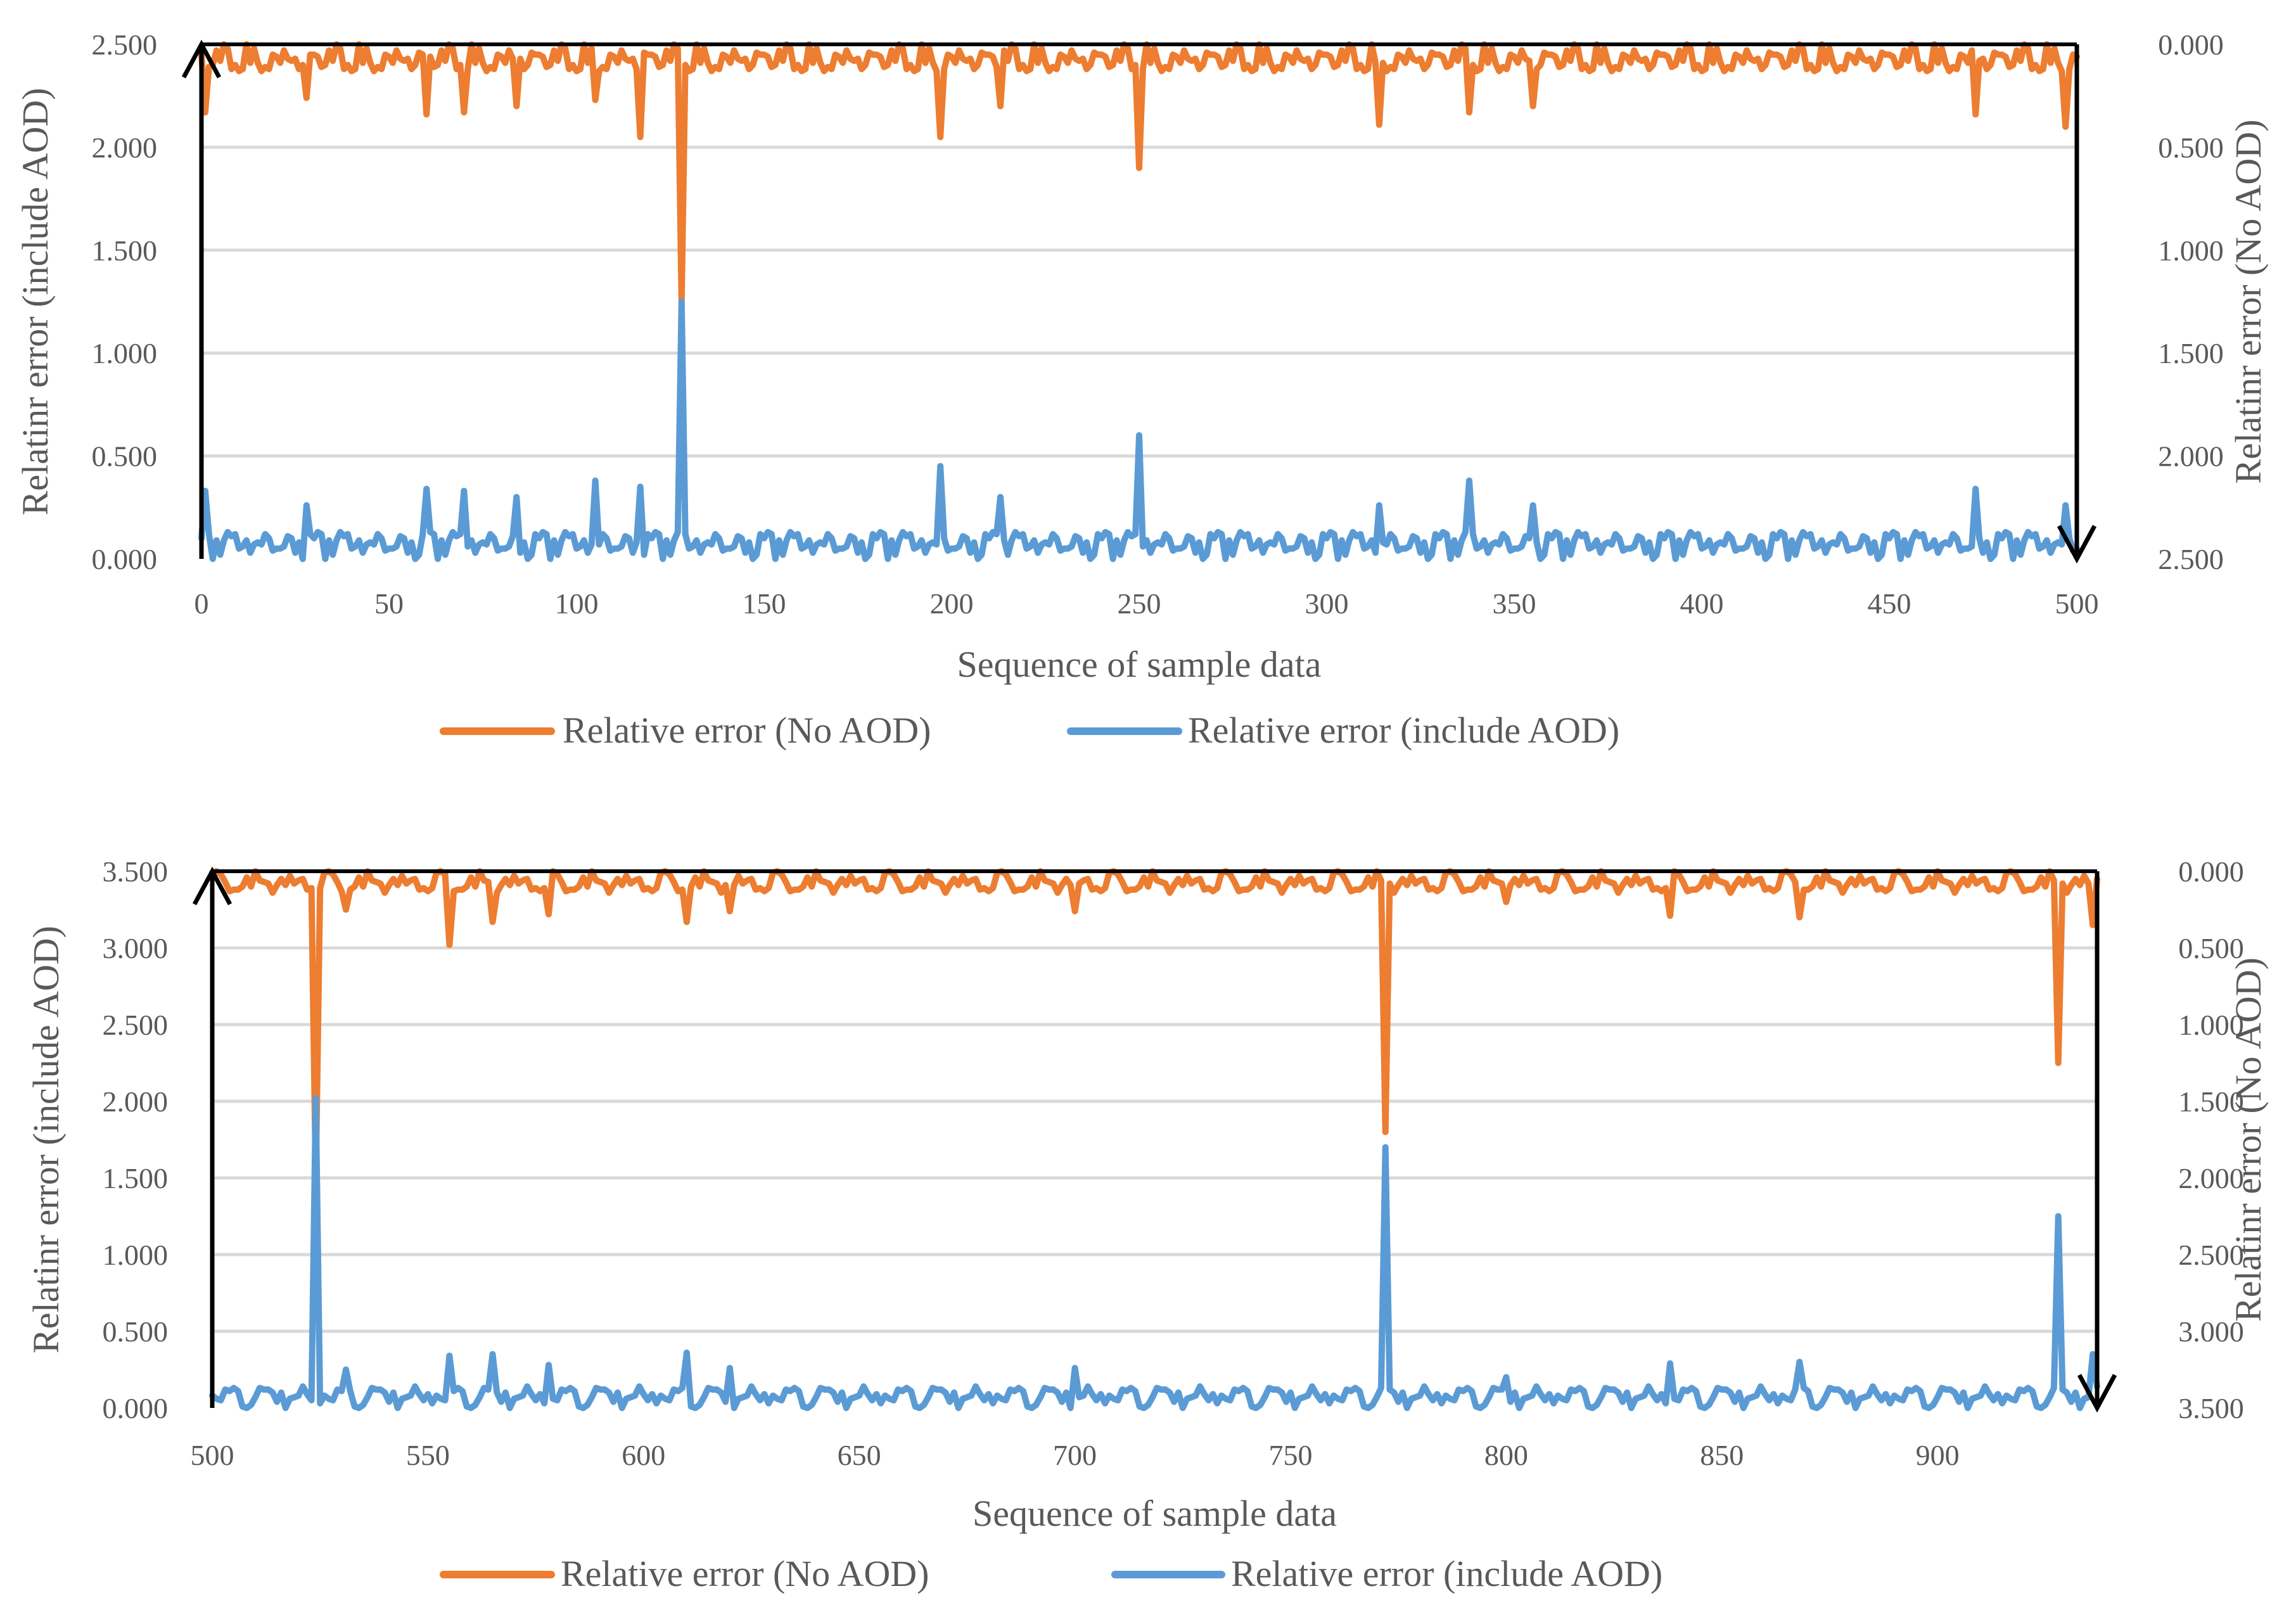  Describe the element at coordinates (1506, 1455) in the screenshot. I see `x-tick-label: 800` at that location.